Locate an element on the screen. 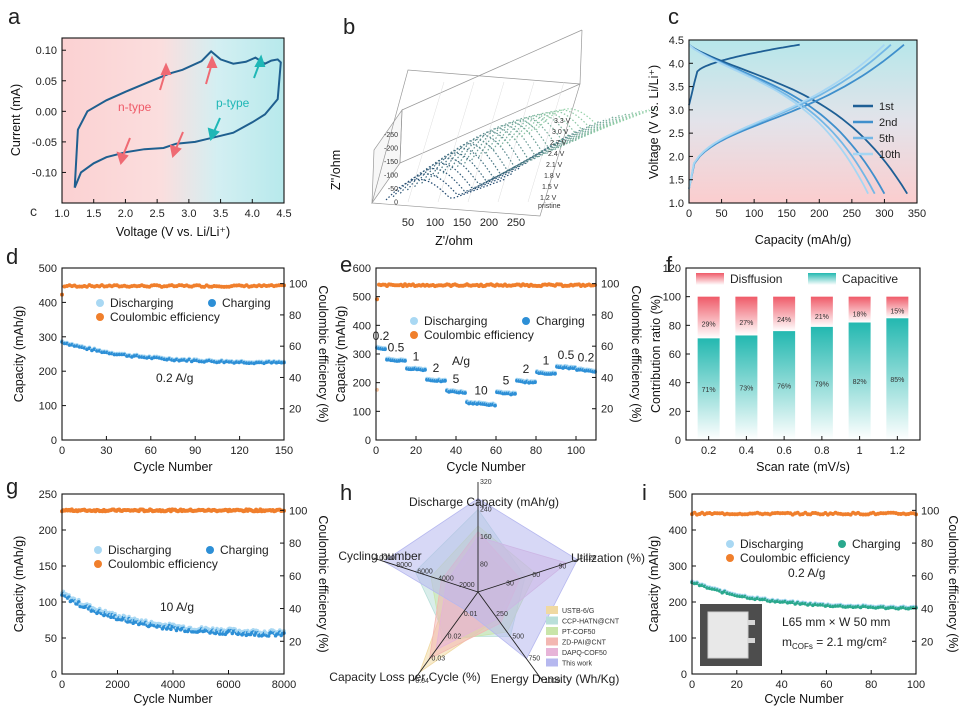 This screenshot has height=712, width=960. rate-label: 0.5 is located at coordinates (396, 348).